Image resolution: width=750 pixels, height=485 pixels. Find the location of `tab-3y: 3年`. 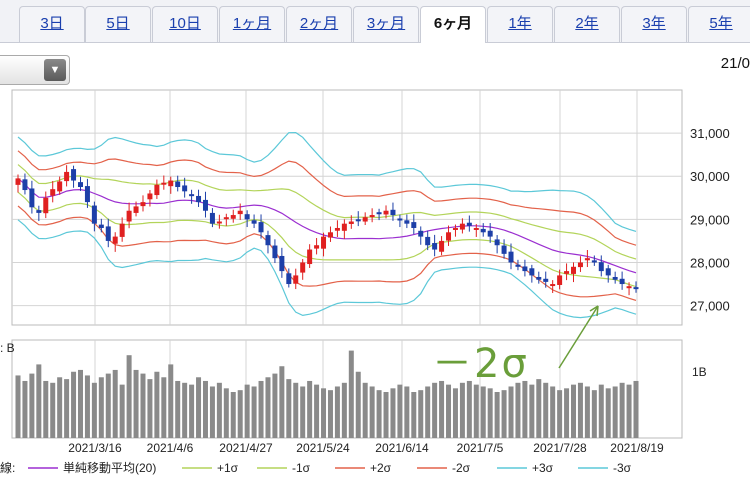

tab-3y: 3年 is located at coordinates (654, 24).